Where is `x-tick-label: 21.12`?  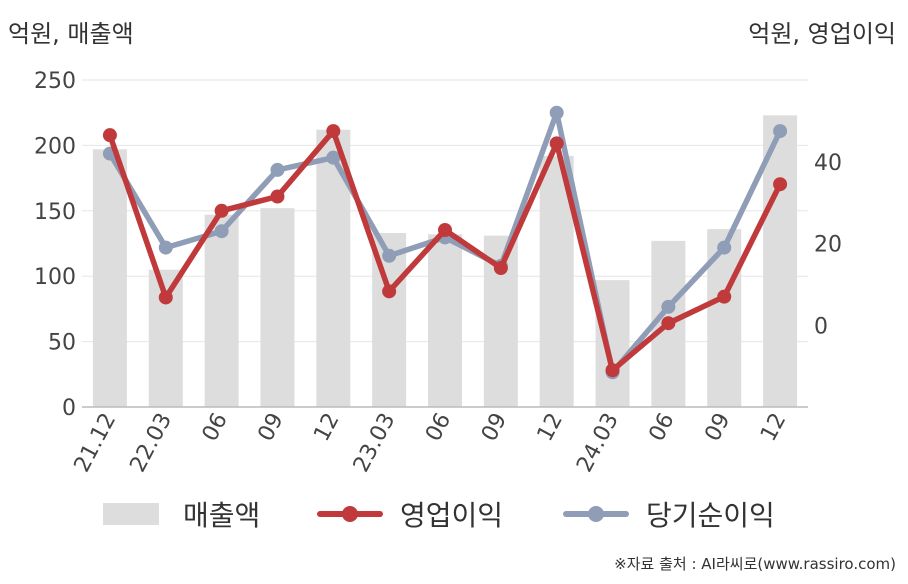 x-tick-label: 21.12 is located at coordinates (96, 442).